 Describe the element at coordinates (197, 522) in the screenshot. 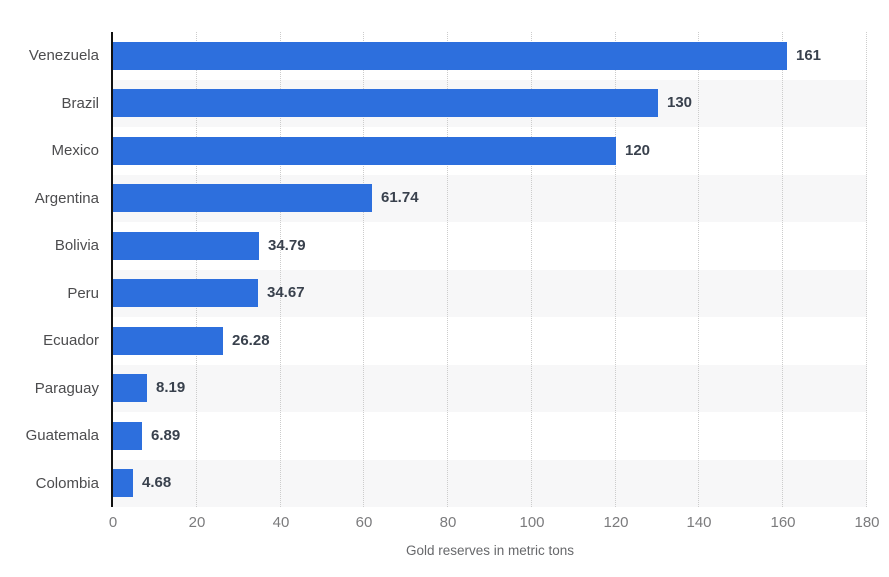

I see `x-tick-label: 20` at that location.